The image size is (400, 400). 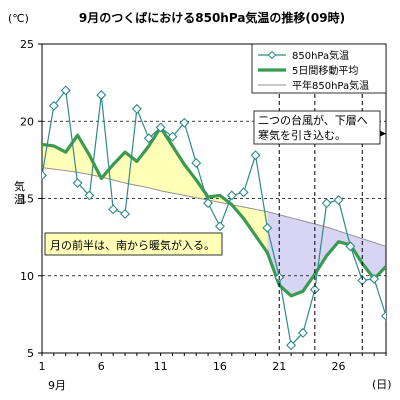 I want to click on legend-label: 5日間移動平均, so click(x=325, y=70).